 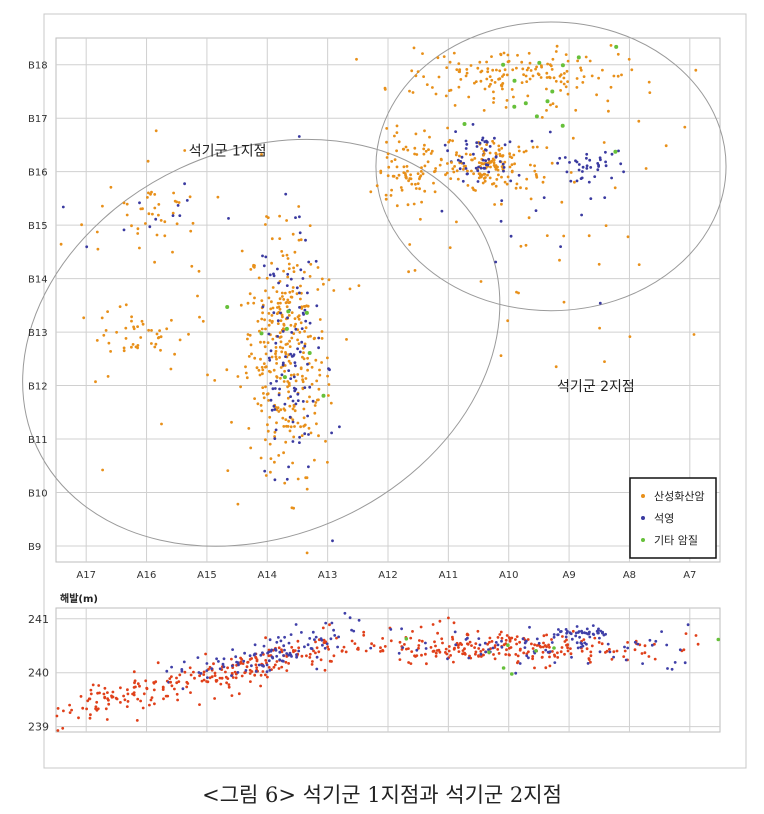 What do you see at coordinates (388, 670) in the screenshot?
I see `elevation-grid` at bounding box center [388, 670].